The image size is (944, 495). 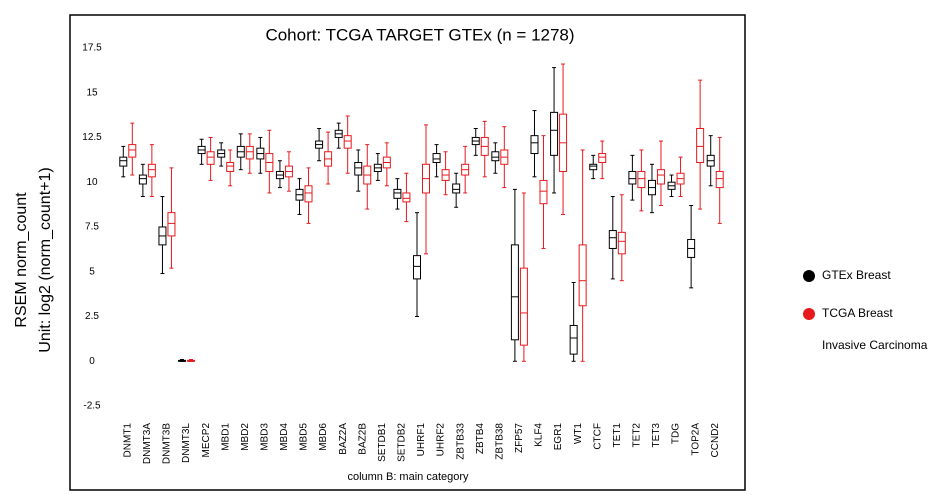 What do you see at coordinates (92, 92) in the screenshot?
I see `y-tick-label: 15` at bounding box center [92, 92].